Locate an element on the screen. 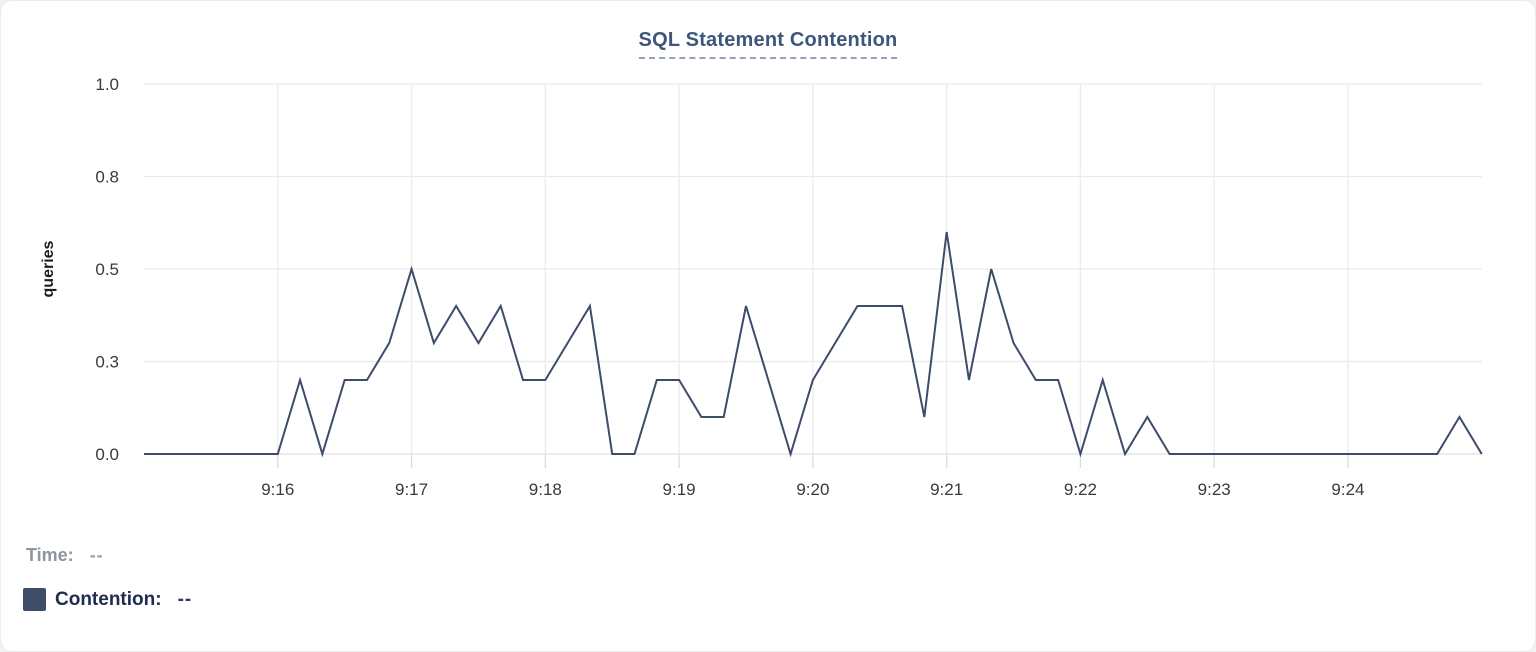 The image size is (1536, 652). x-tick-label: 9:23 is located at coordinates (1214, 489).